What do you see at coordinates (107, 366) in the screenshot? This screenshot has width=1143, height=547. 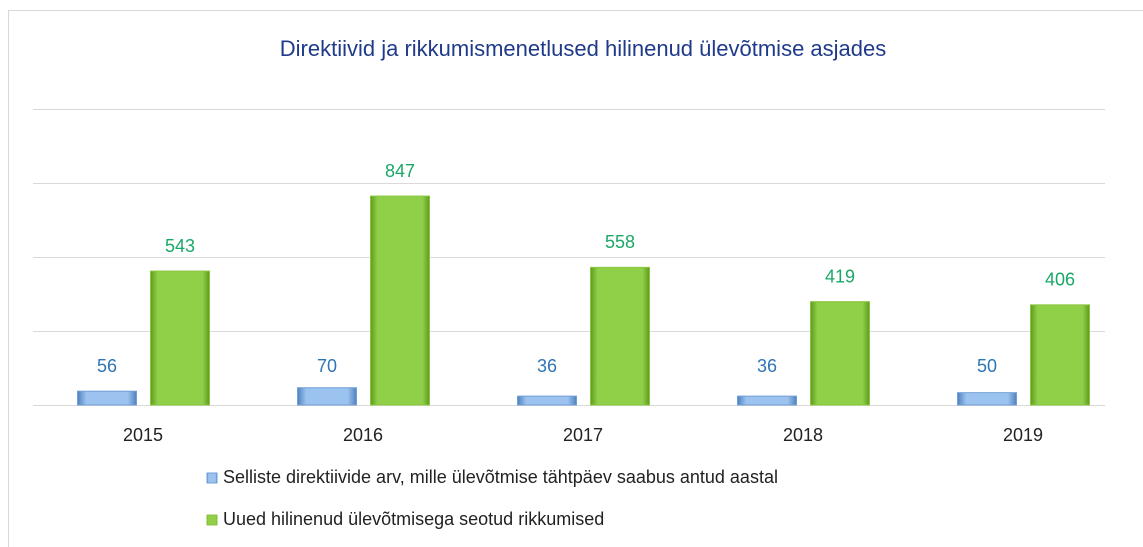 I see `data-label: 56` at bounding box center [107, 366].